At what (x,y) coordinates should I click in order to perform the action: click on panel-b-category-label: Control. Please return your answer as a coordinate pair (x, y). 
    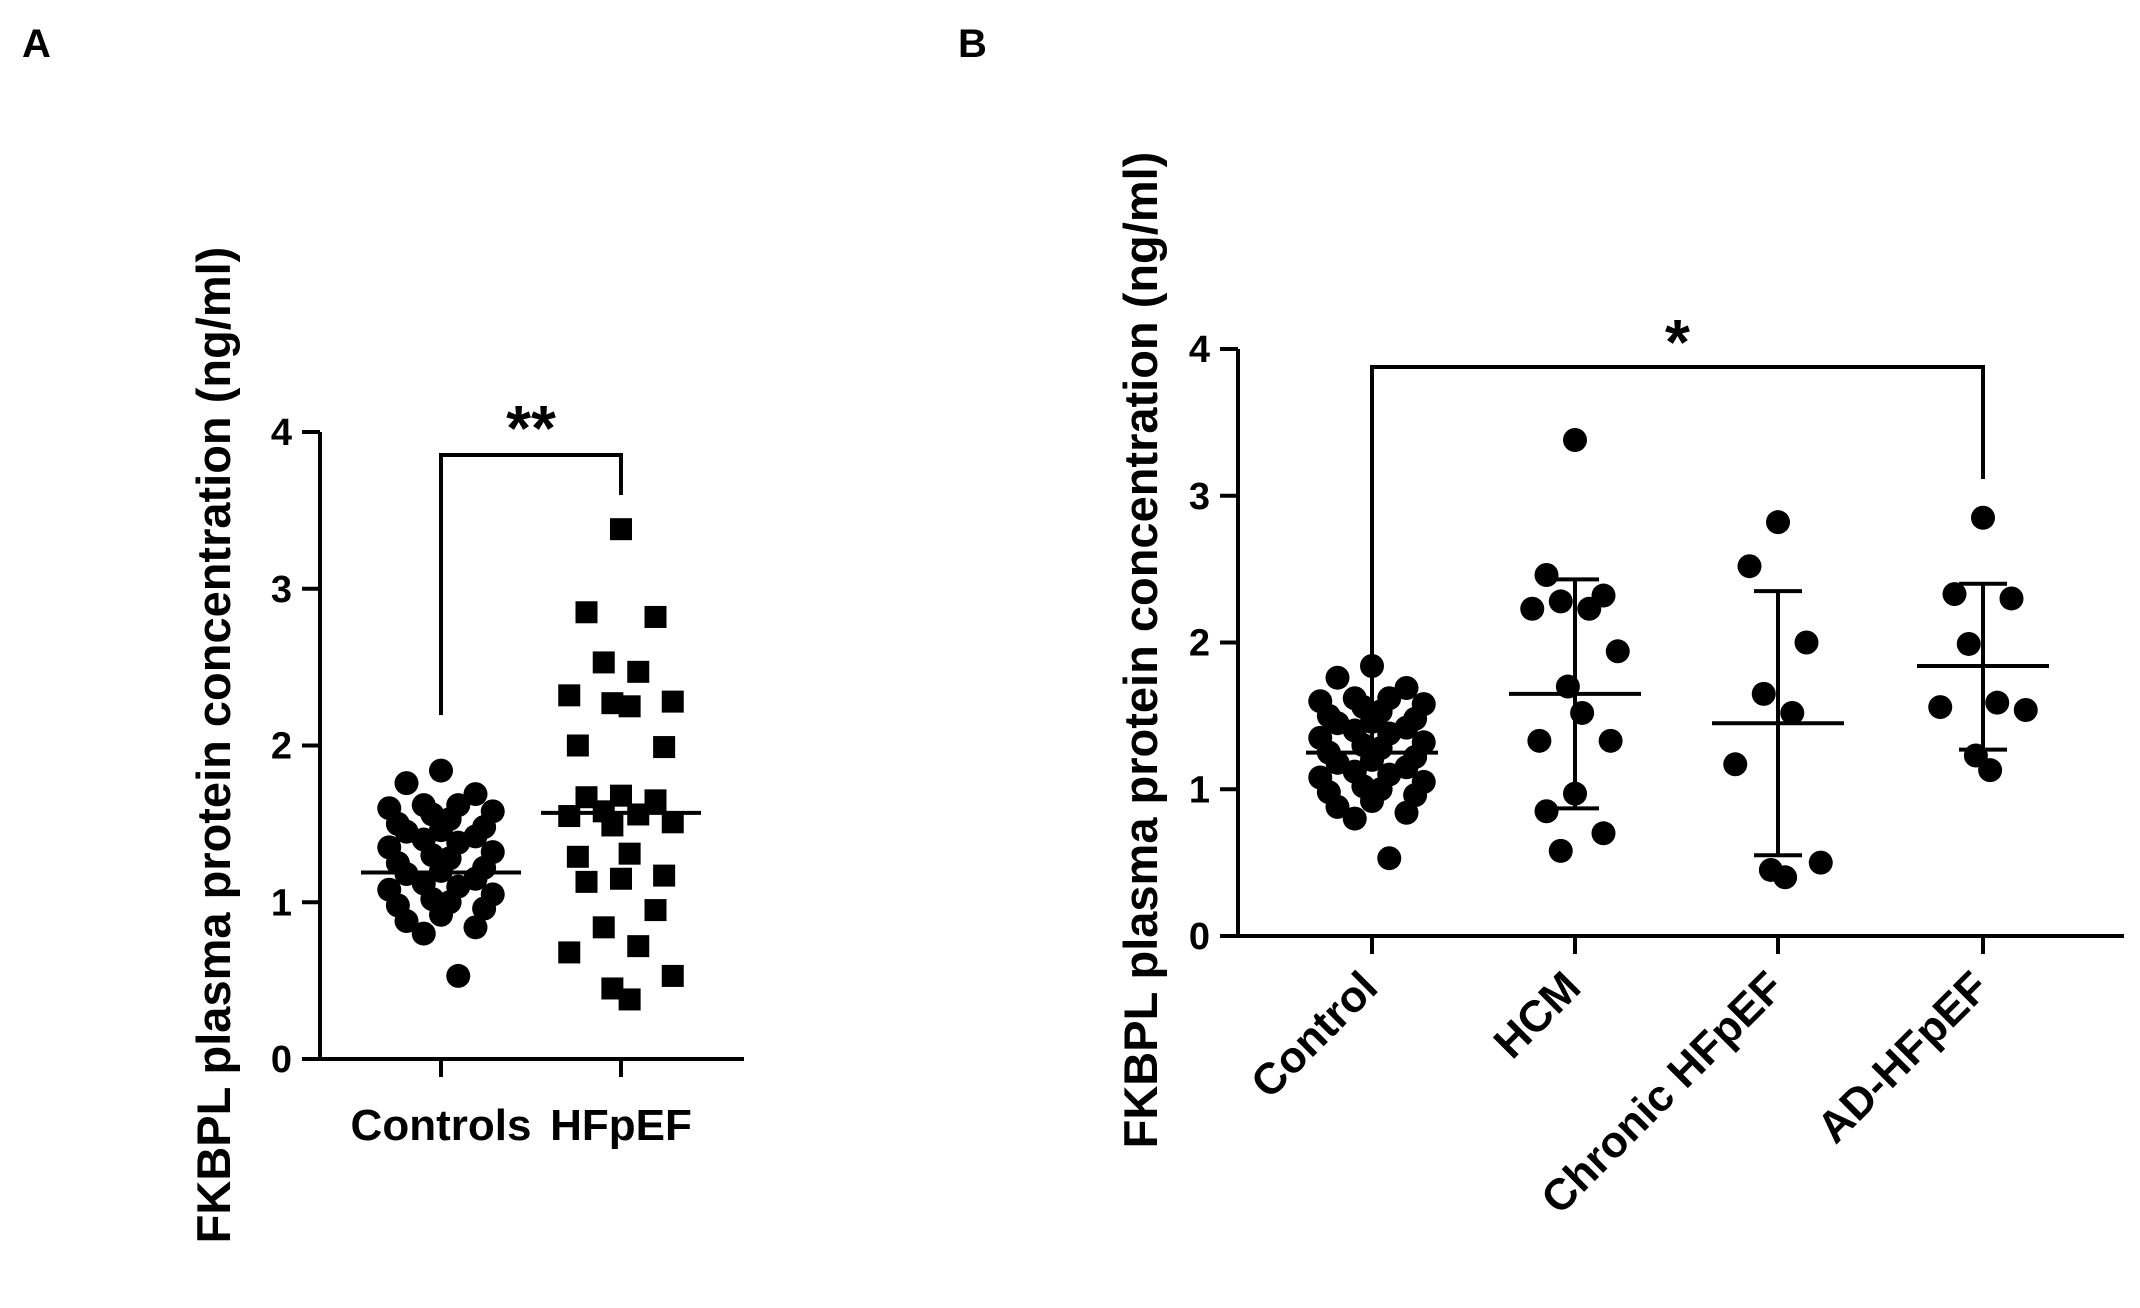
    Looking at the image, I should click on (1314, 1034).